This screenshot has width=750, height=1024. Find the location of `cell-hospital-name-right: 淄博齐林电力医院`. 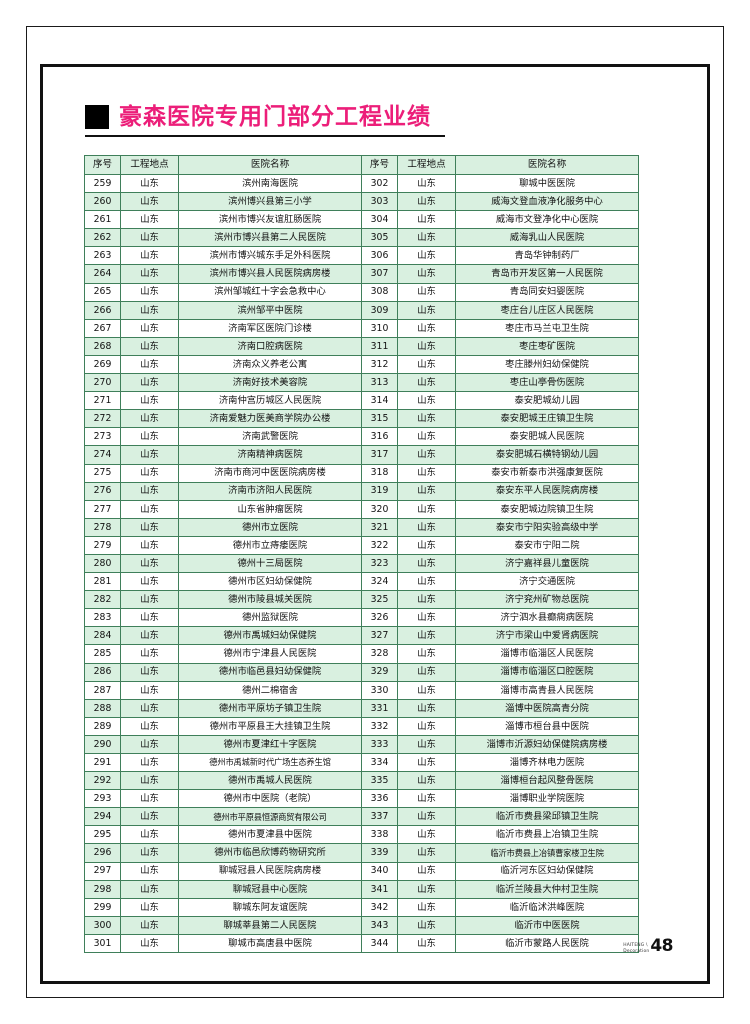

cell-hospital-name-right: 淄博齐林电力医院 is located at coordinates (547, 762).